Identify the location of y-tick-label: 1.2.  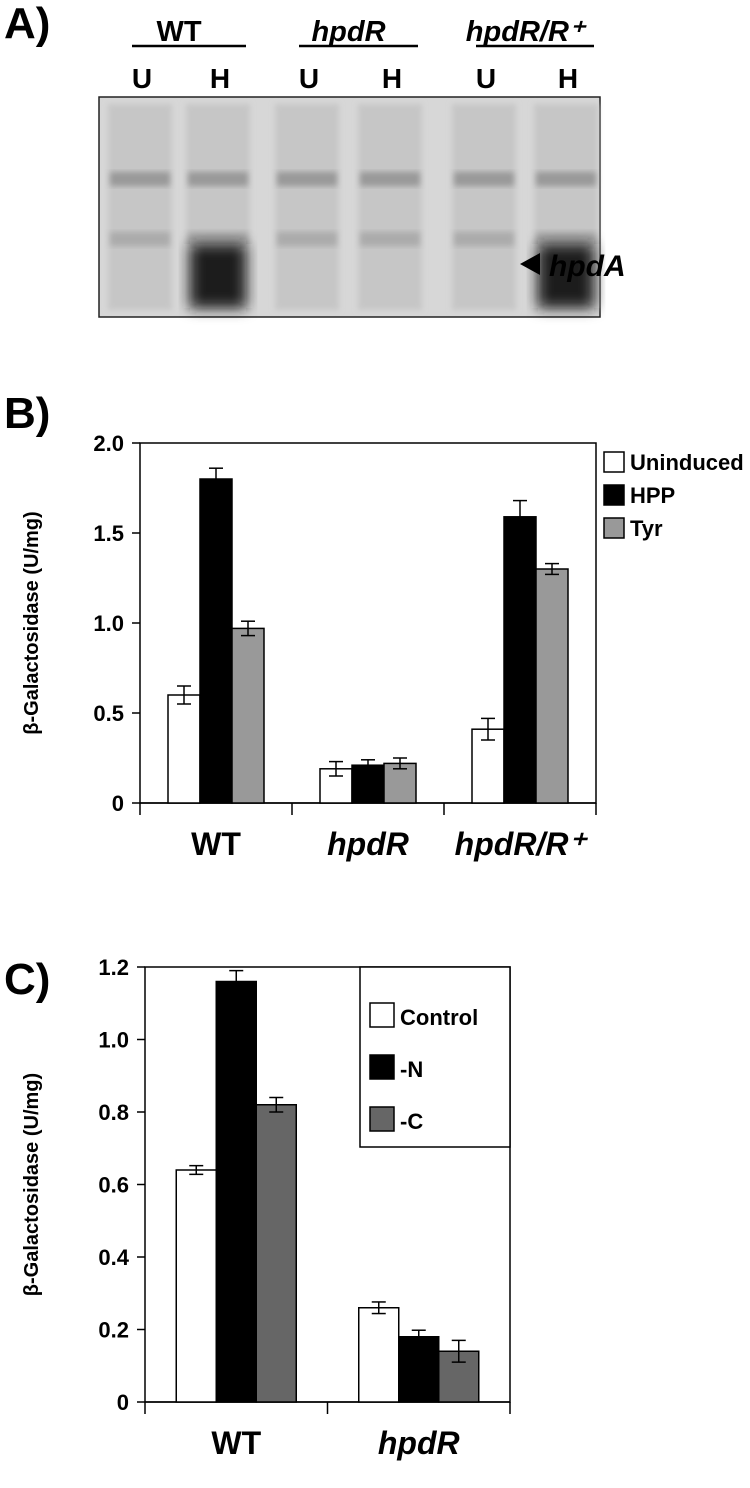
(113, 967).